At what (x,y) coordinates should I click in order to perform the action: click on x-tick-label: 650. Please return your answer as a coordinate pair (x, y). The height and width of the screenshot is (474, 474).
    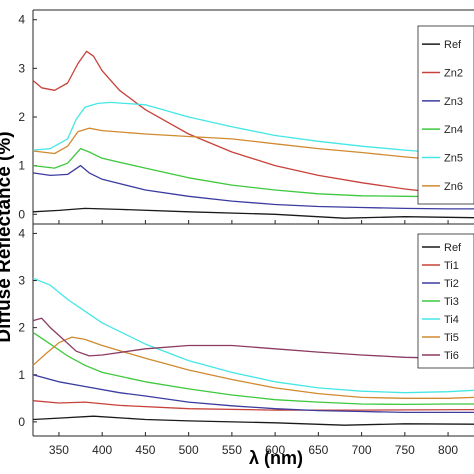
    Looking at the image, I should click on (318, 450).